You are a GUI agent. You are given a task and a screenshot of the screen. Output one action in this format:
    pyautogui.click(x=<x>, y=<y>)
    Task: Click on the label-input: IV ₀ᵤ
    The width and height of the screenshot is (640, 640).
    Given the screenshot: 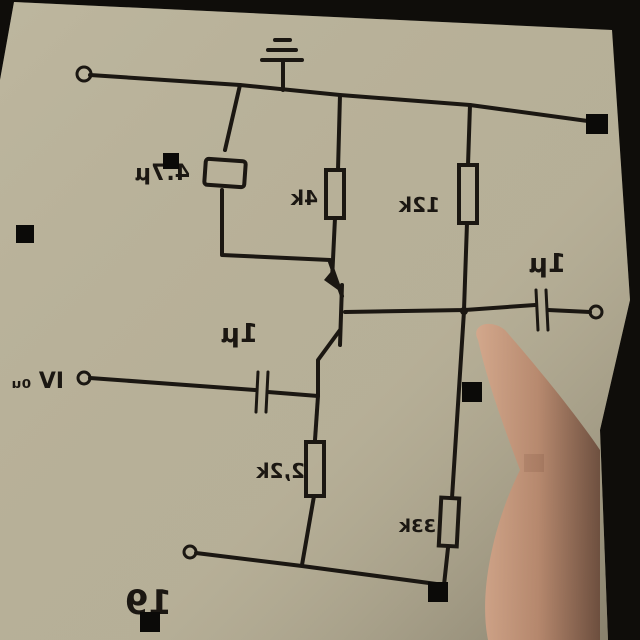 What is the action you would take?
    pyautogui.click(x=37, y=381)
    